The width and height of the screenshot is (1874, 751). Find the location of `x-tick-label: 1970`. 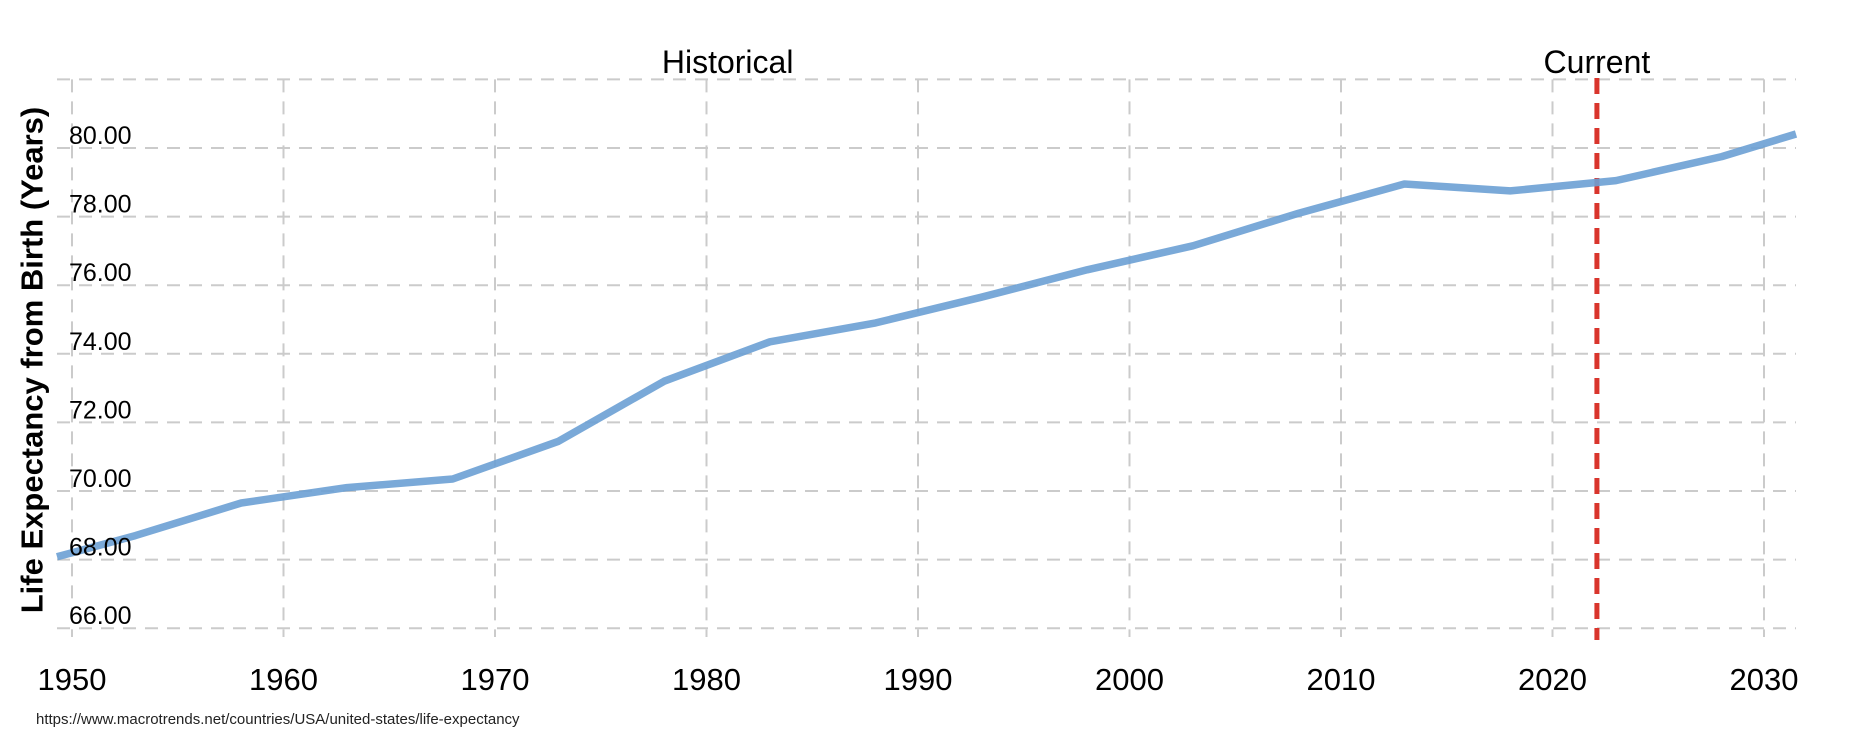

x-tick-label: 1970 is located at coordinates (495, 679).